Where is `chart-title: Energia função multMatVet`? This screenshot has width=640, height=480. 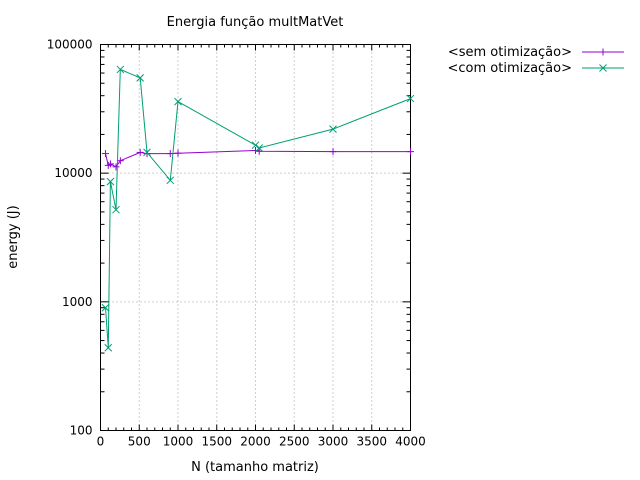
chart-title: Energia função multMatVet is located at coordinates (255, 22).